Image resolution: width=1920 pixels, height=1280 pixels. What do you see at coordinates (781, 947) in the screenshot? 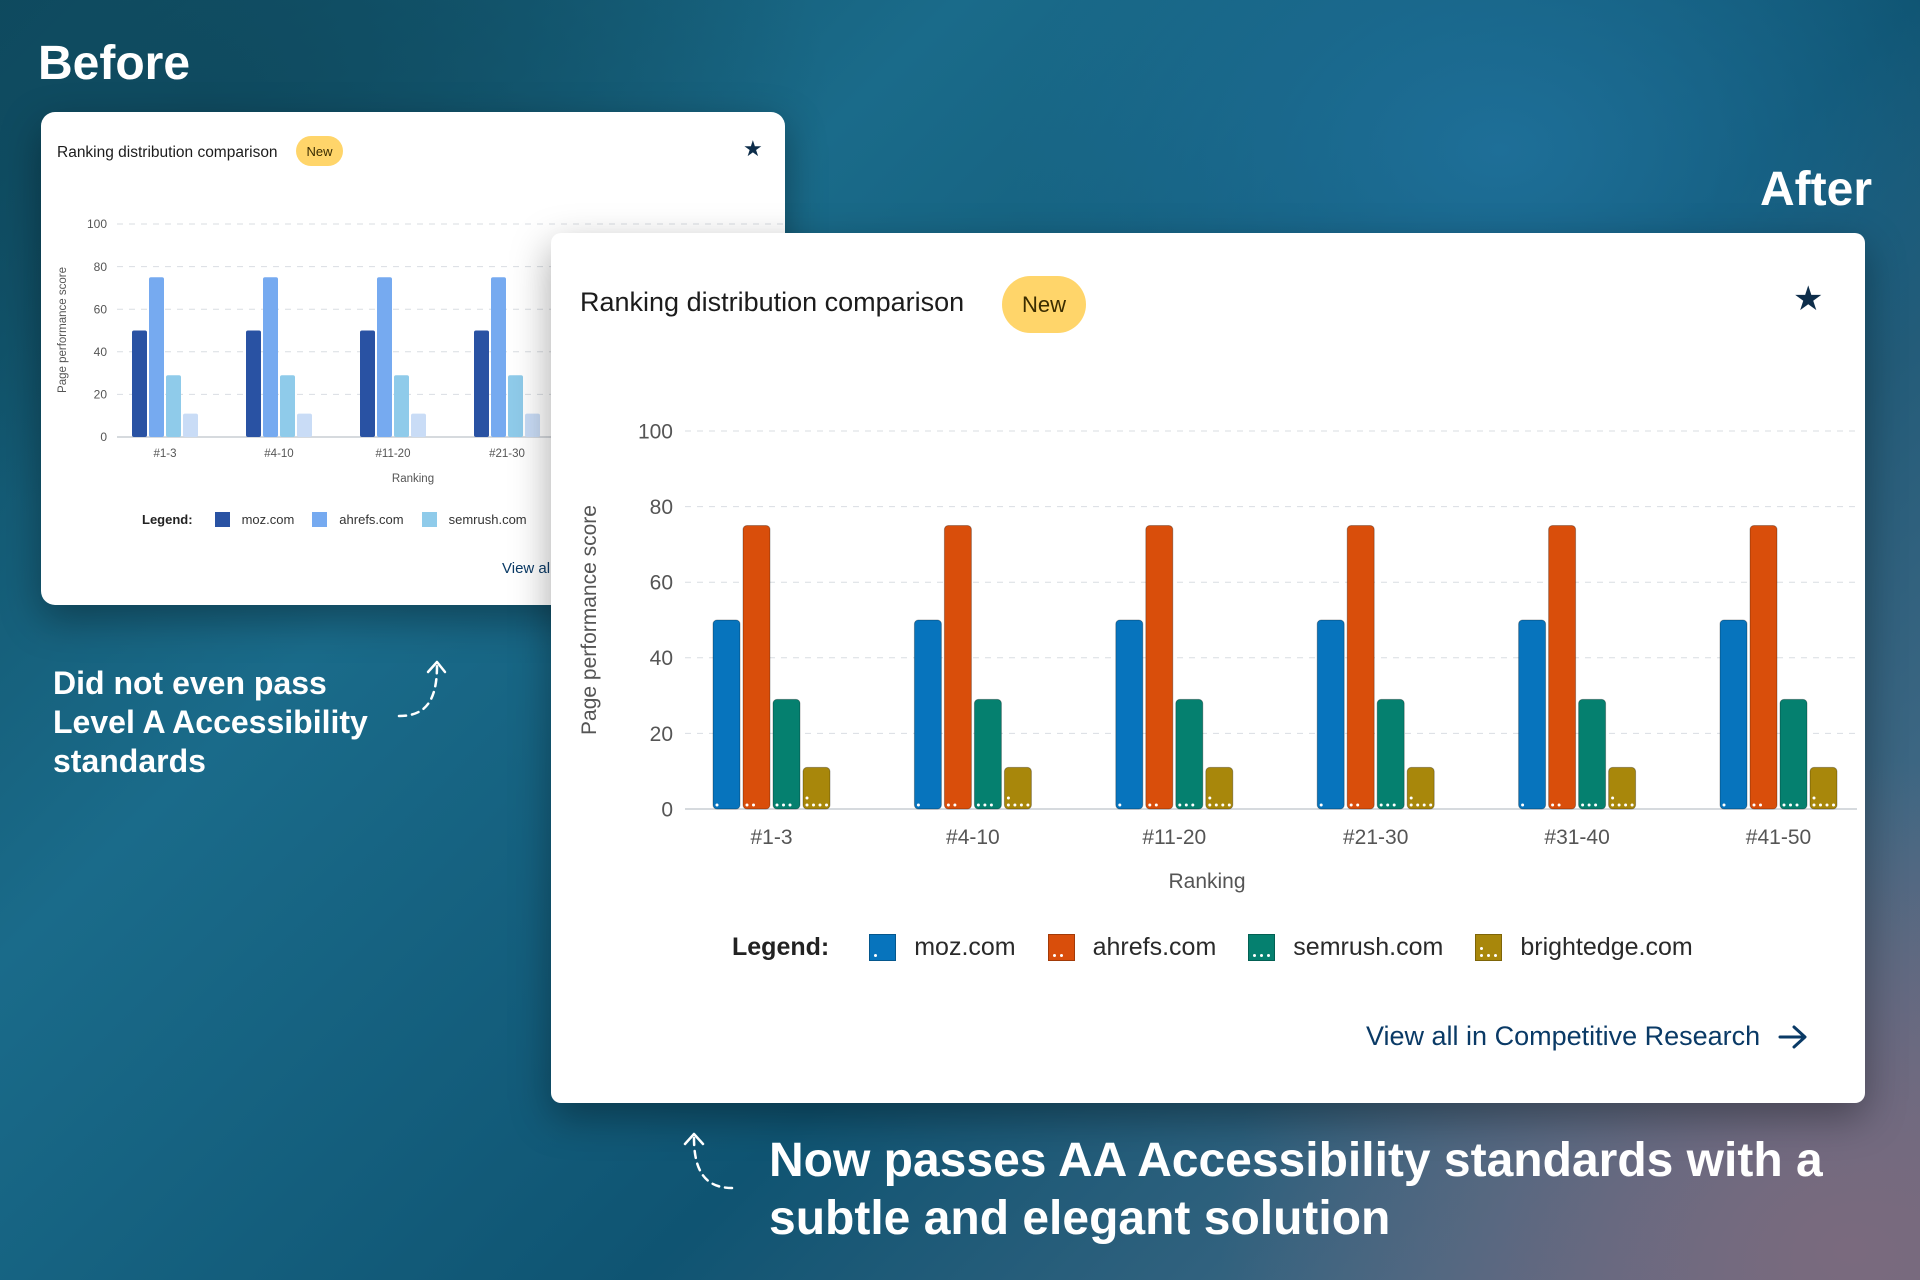
I see `legend-title: Legend:` at bounding box center [781, 947].